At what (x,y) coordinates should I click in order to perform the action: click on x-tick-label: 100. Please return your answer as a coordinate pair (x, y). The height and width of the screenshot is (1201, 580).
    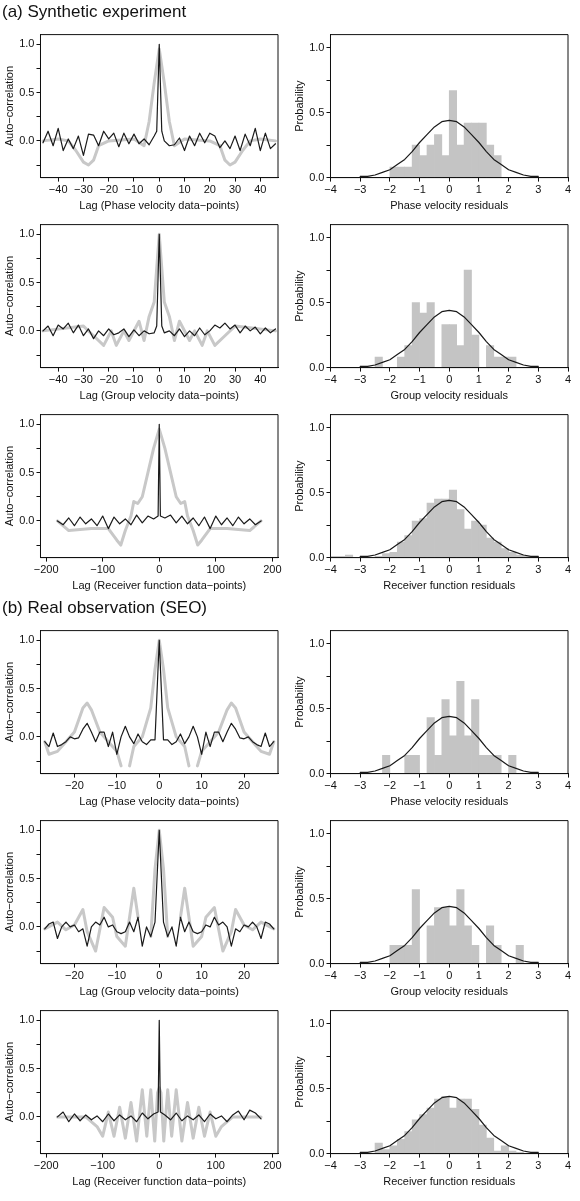
    Looking at the image, I should click on (215, 1165).